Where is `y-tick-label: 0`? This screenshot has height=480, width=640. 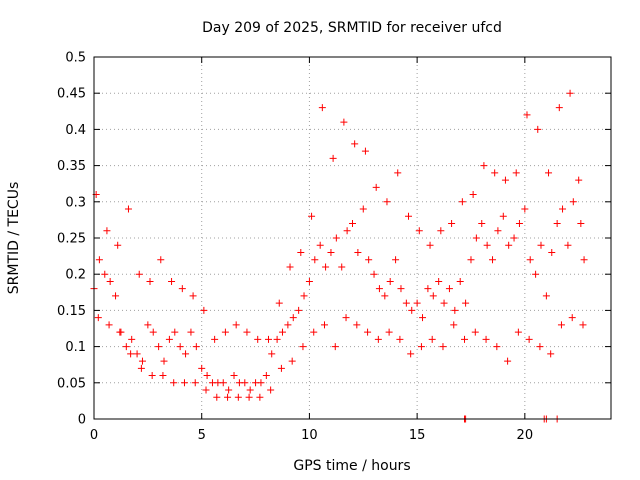 y-tick-label: 0 is located at coordinates (82, 420).